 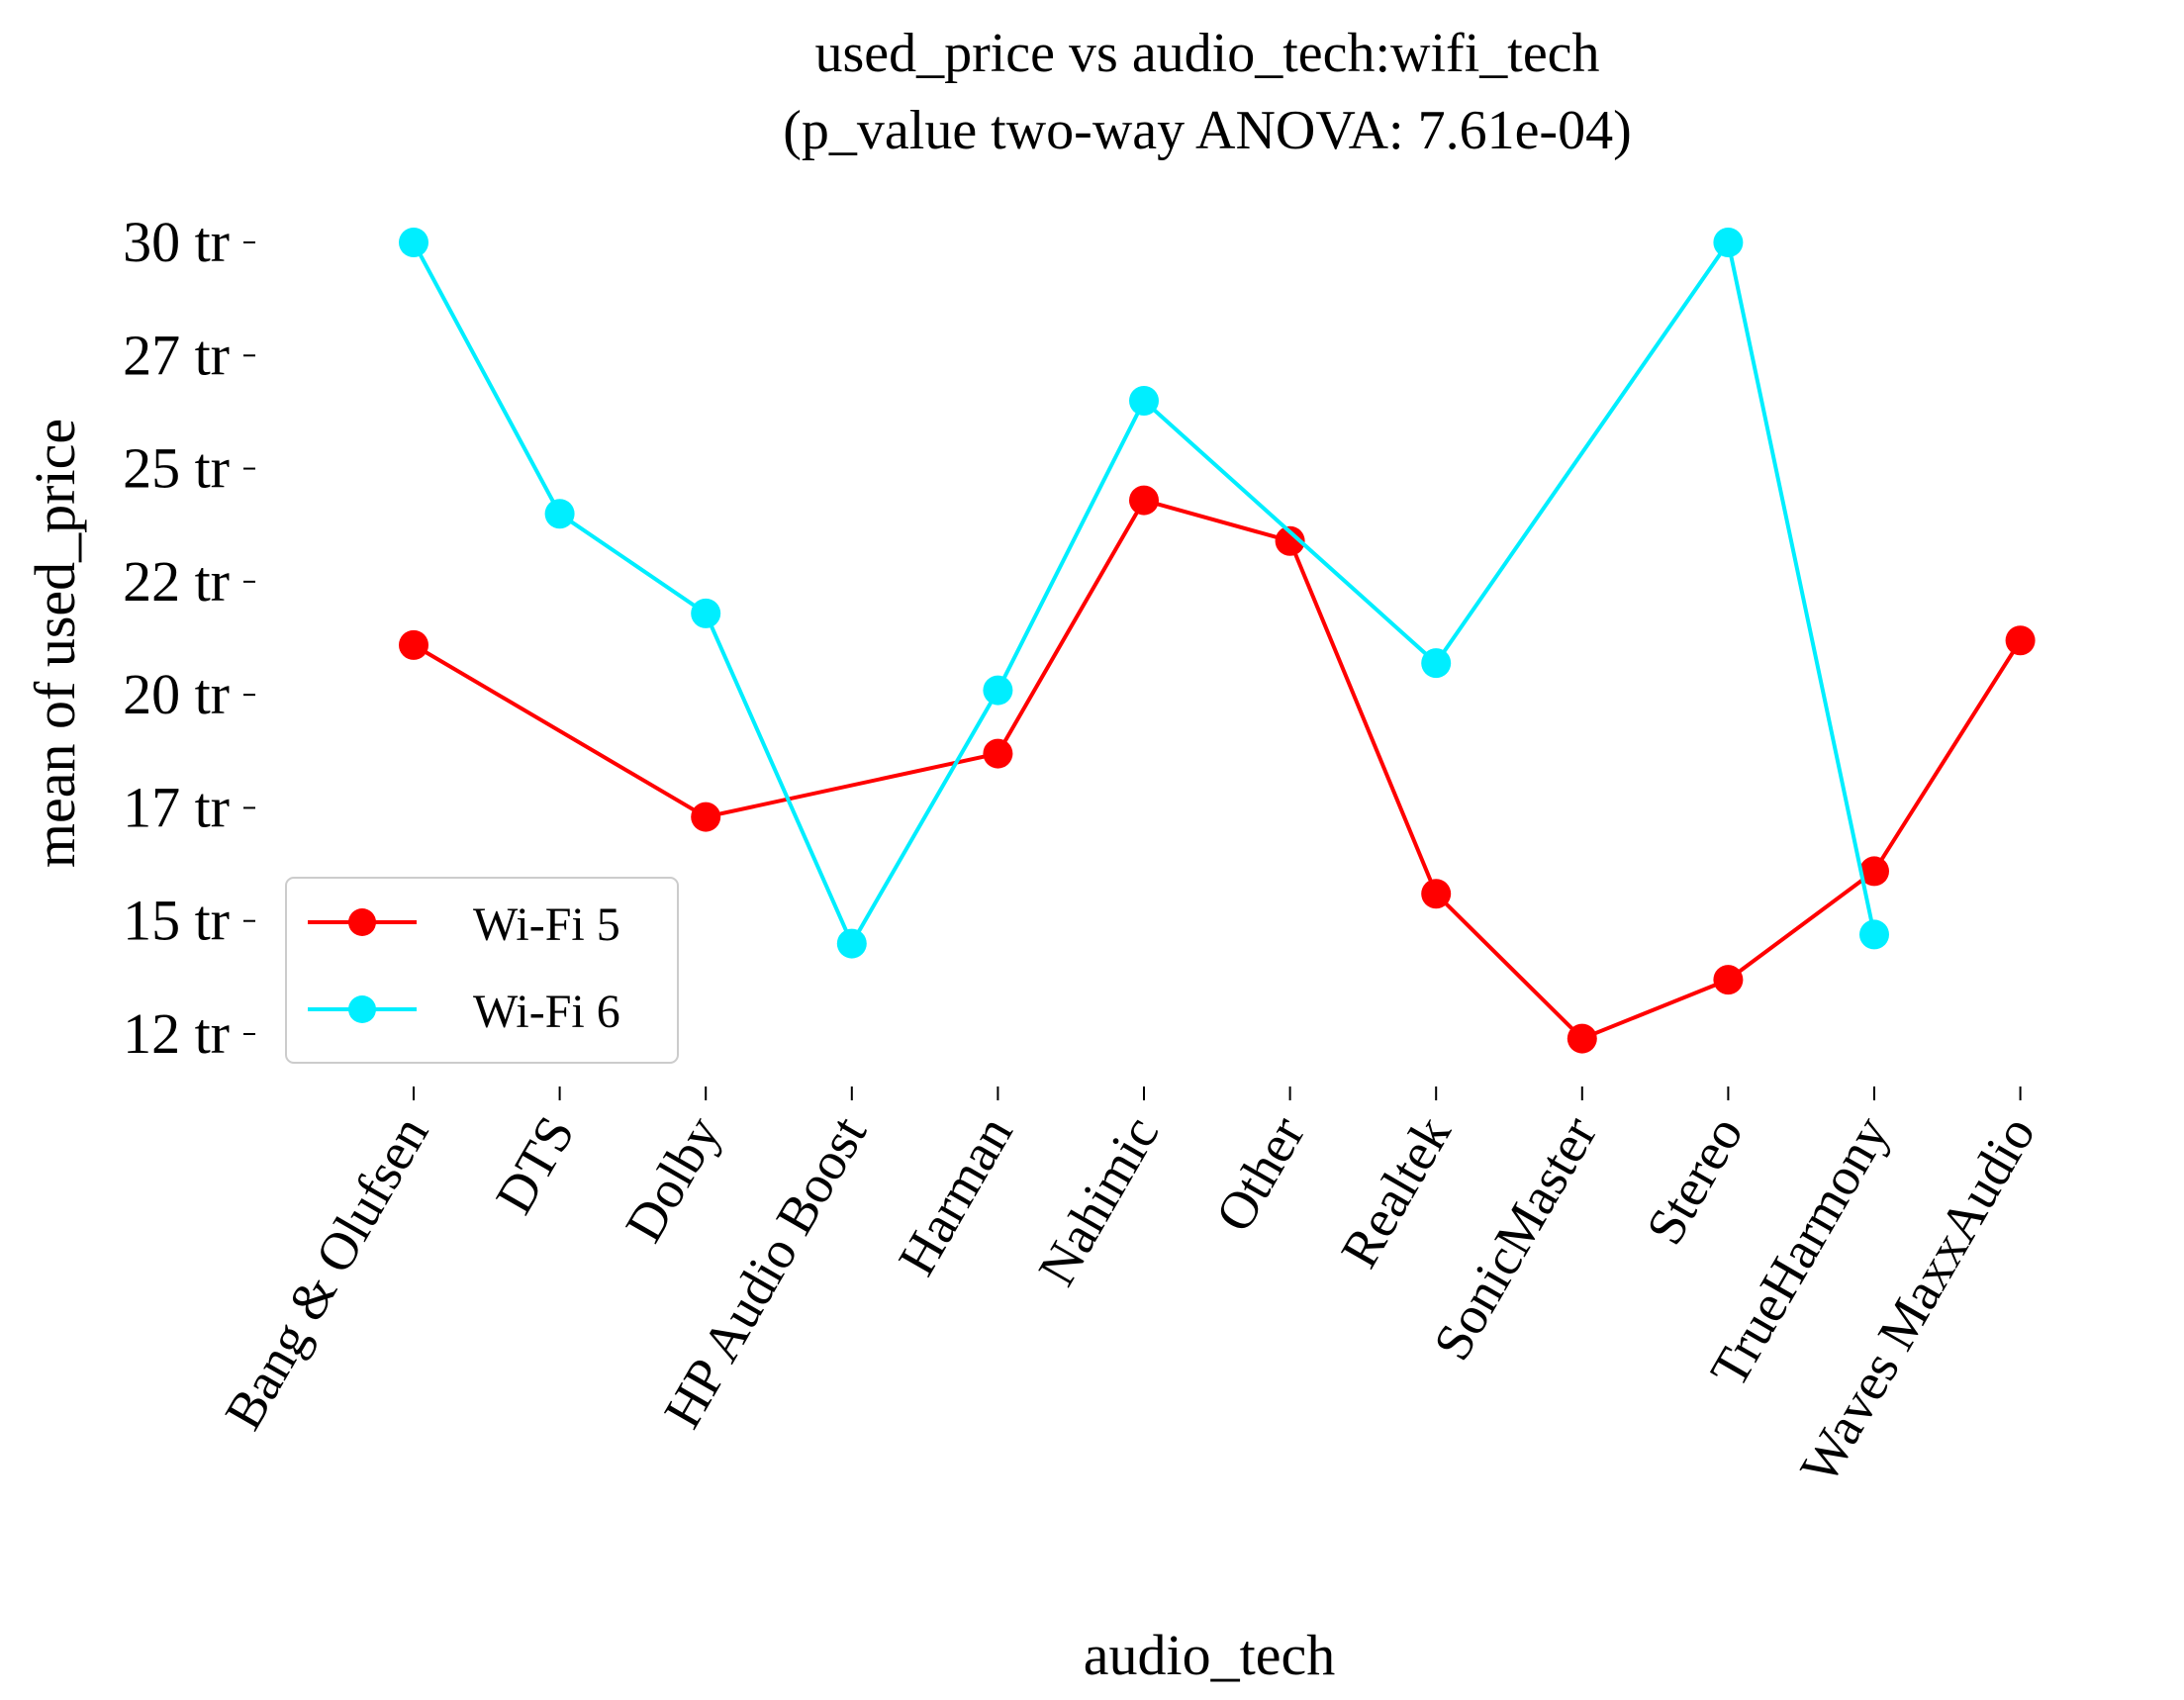 What do you see at coordinates (176, 694) in the screenshot?
I see `y-tick-label: 20 tr` at bounding box center [176, 694].